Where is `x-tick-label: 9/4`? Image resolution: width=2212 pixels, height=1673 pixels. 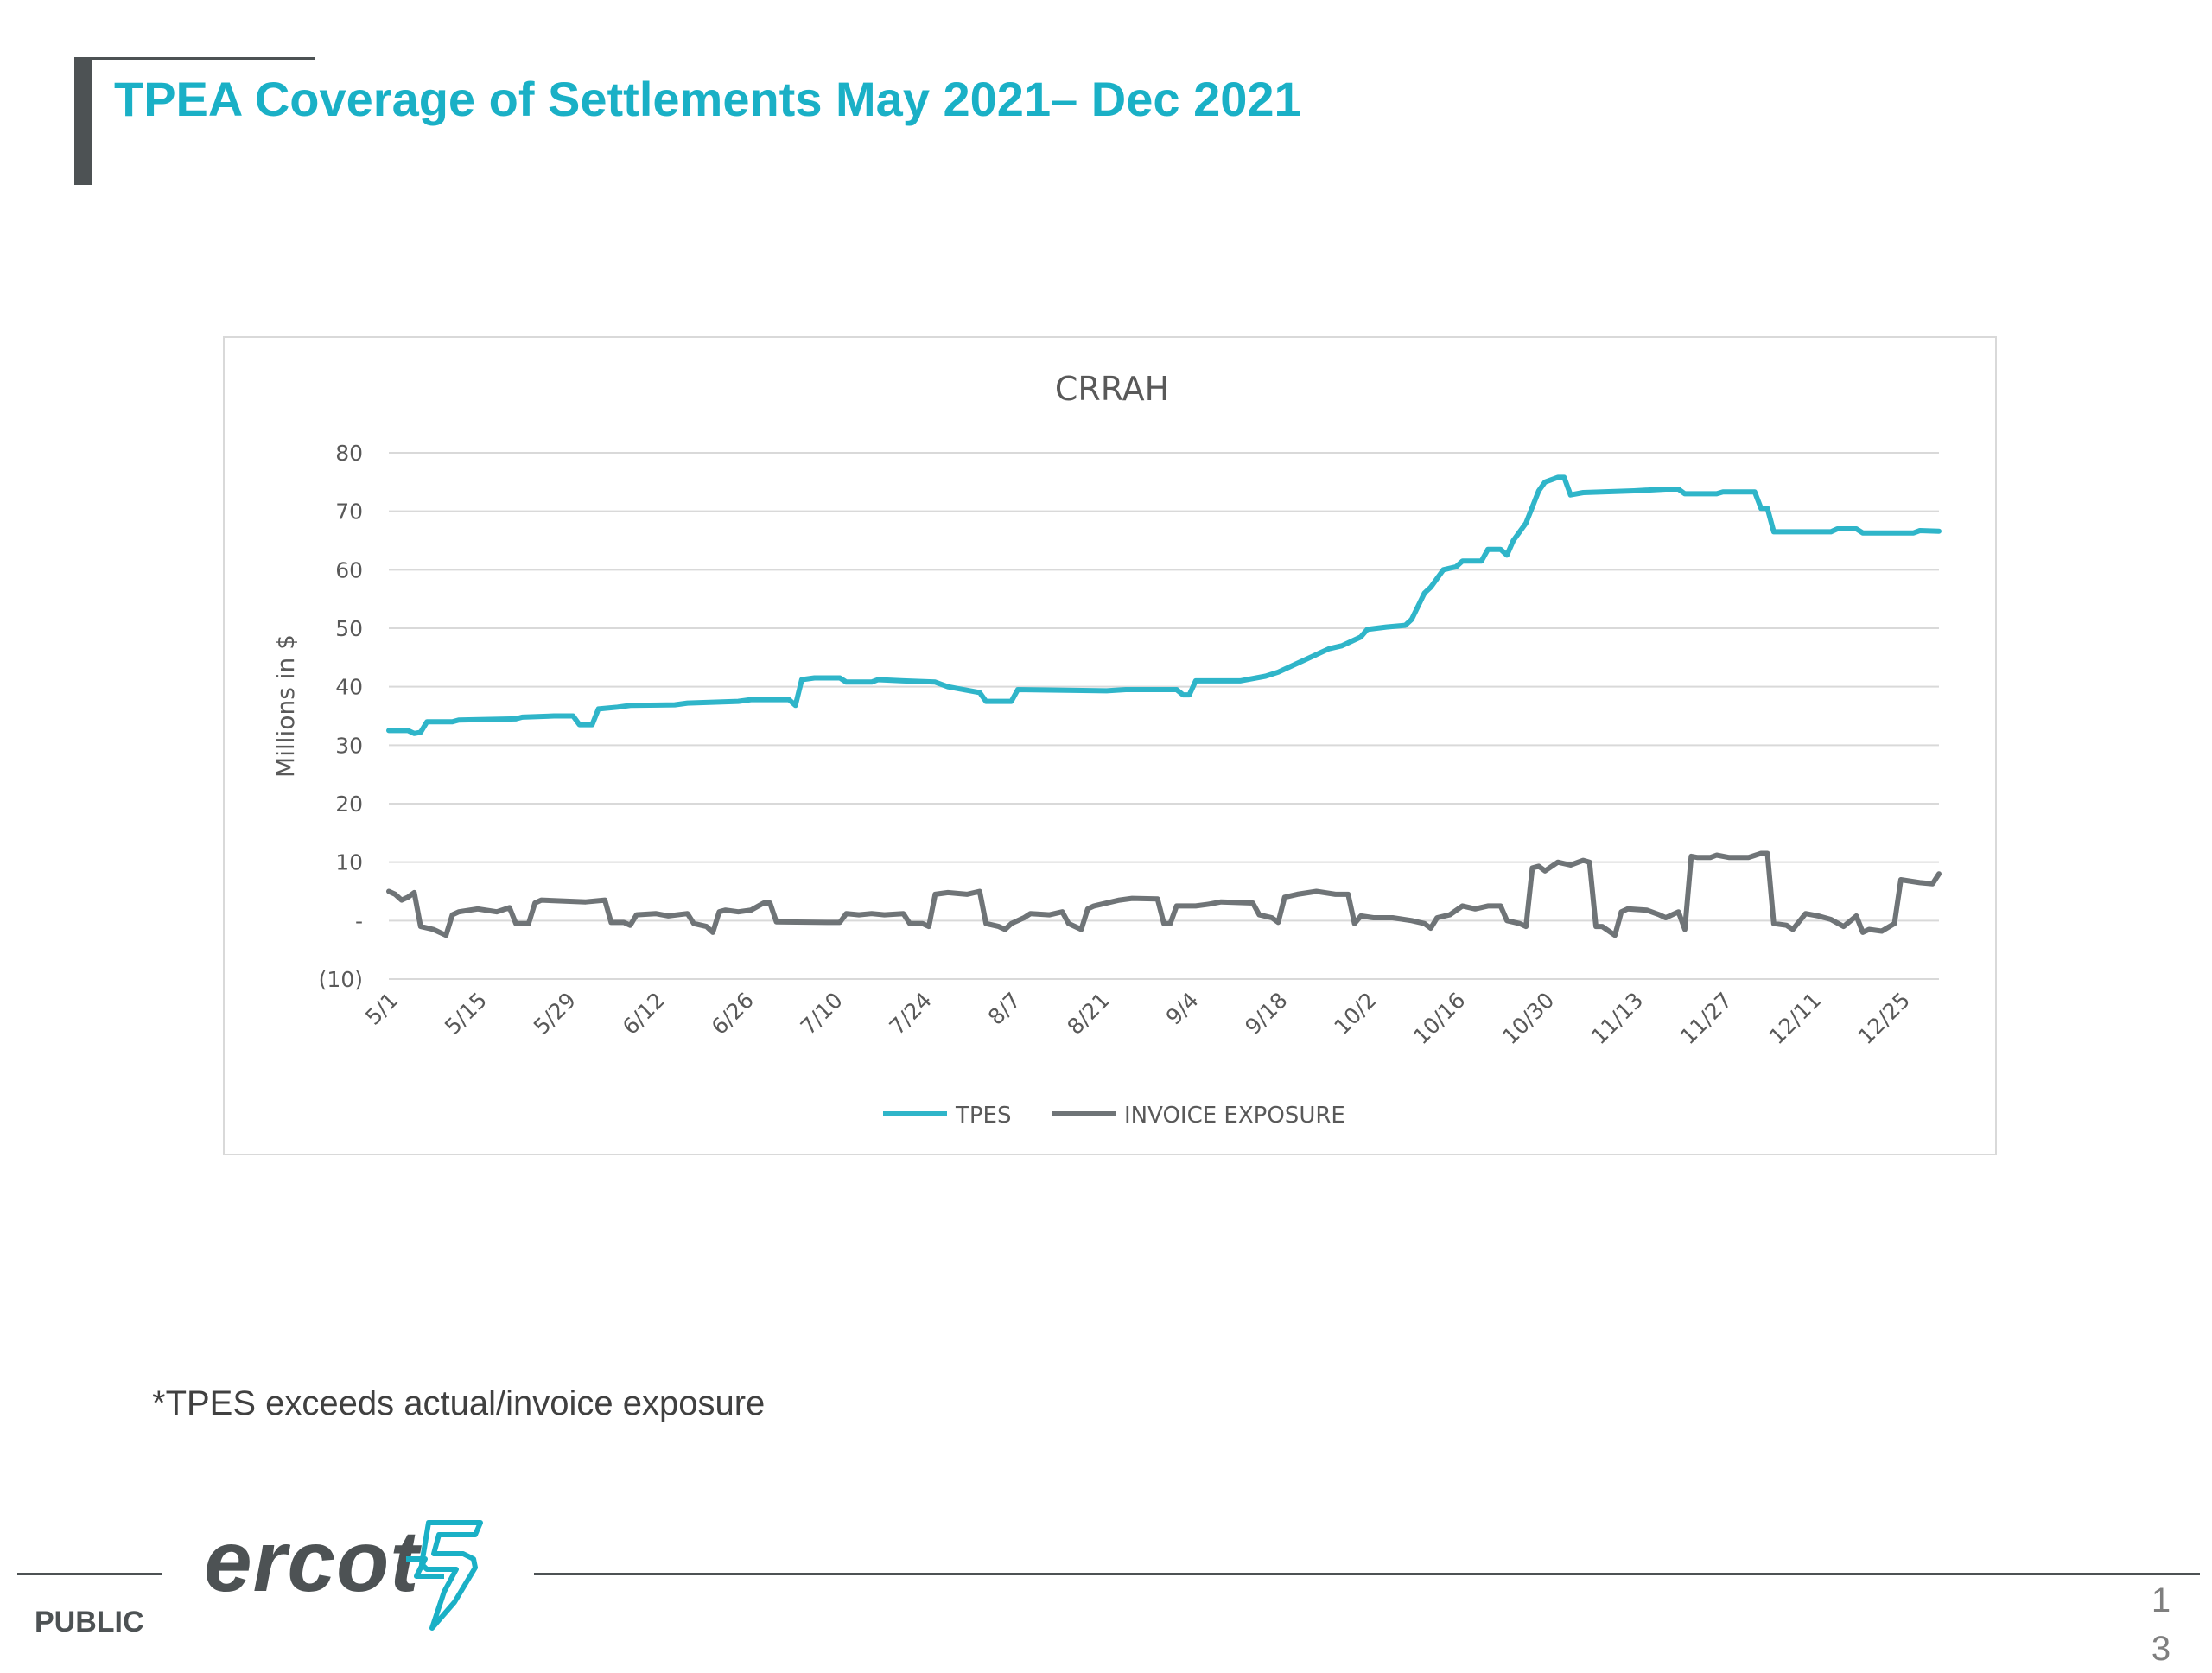
x-tick-label: 9/4 is located at coordinates (1182, 1009).